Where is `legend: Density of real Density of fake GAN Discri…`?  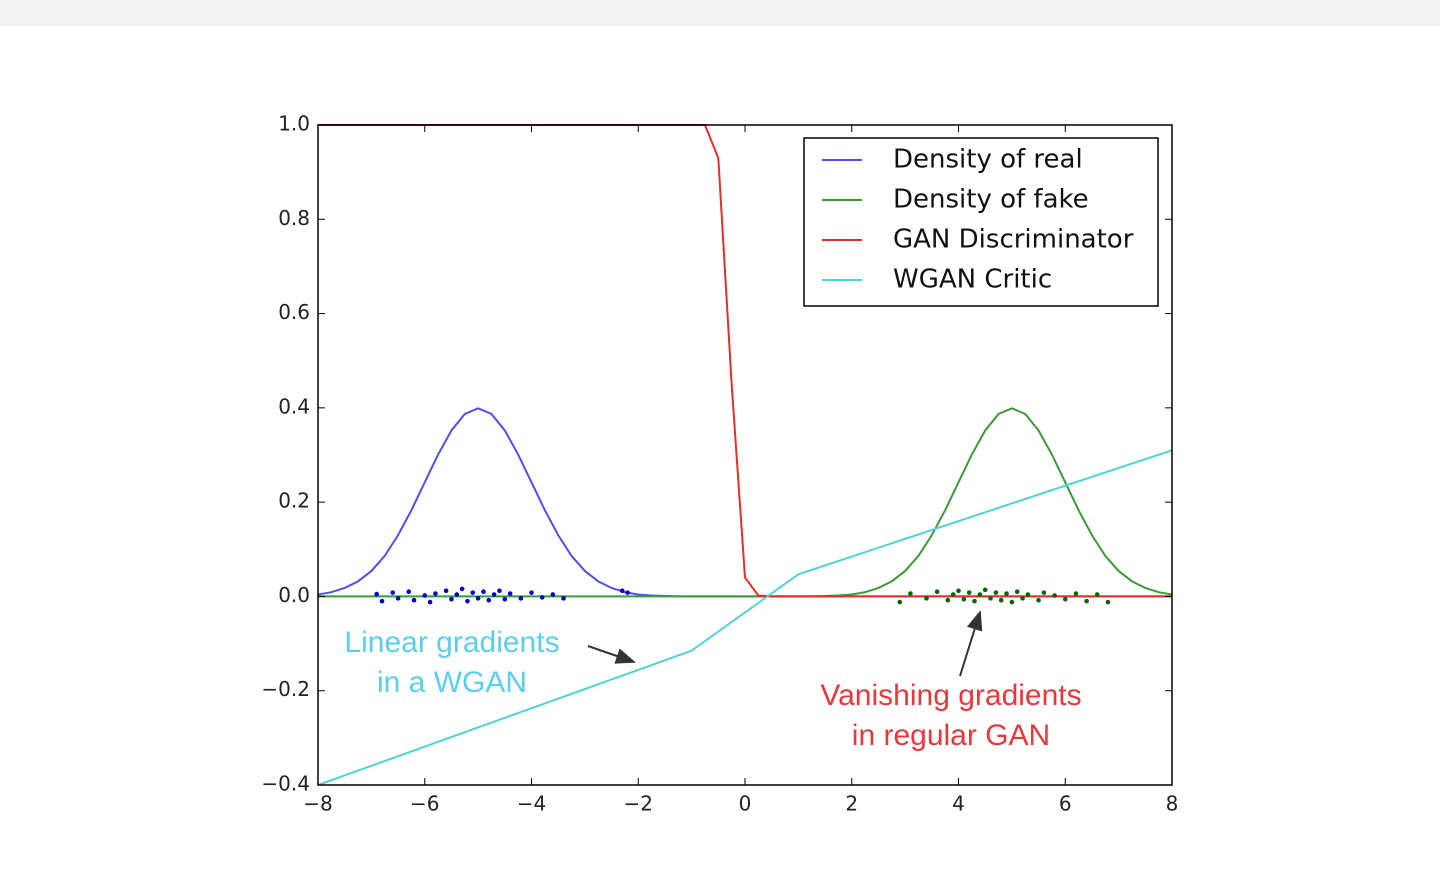
legend: Density of real Density of fake GAN Discri… is located at coordinates (981, 222).